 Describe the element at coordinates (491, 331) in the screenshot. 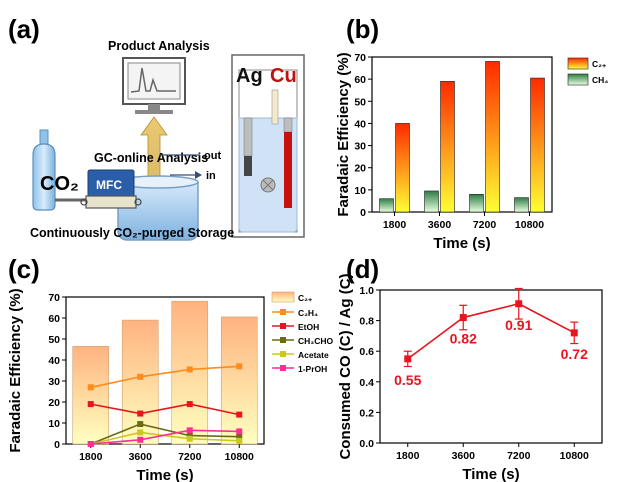

I see `series-line-ratio` at that location.